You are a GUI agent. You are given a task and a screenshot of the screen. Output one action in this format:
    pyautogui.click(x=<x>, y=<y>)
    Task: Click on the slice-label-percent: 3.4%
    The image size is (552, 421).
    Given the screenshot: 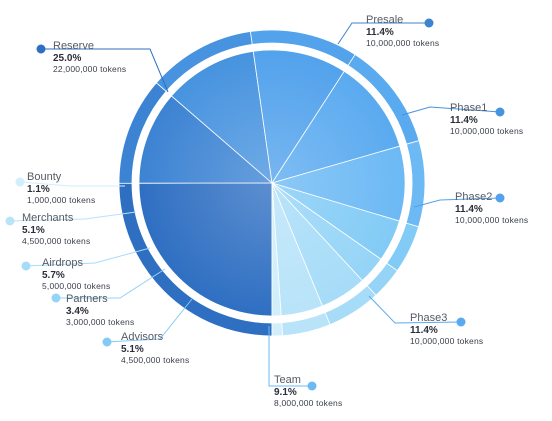 What is the action you would take?
    pyautogui.click(x=77, y=311)
    